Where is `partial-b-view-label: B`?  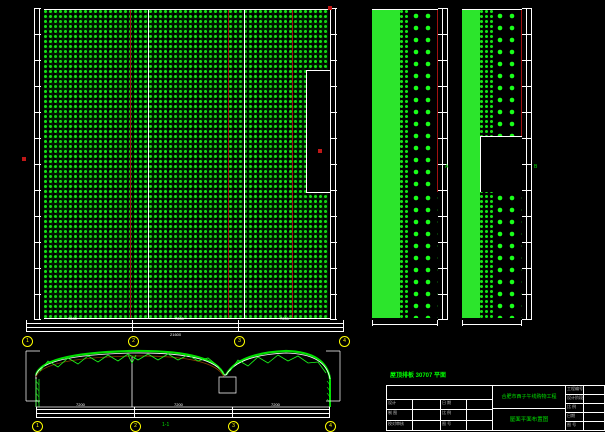 partial-b-view-label: B is located at coordinates (536, 167).